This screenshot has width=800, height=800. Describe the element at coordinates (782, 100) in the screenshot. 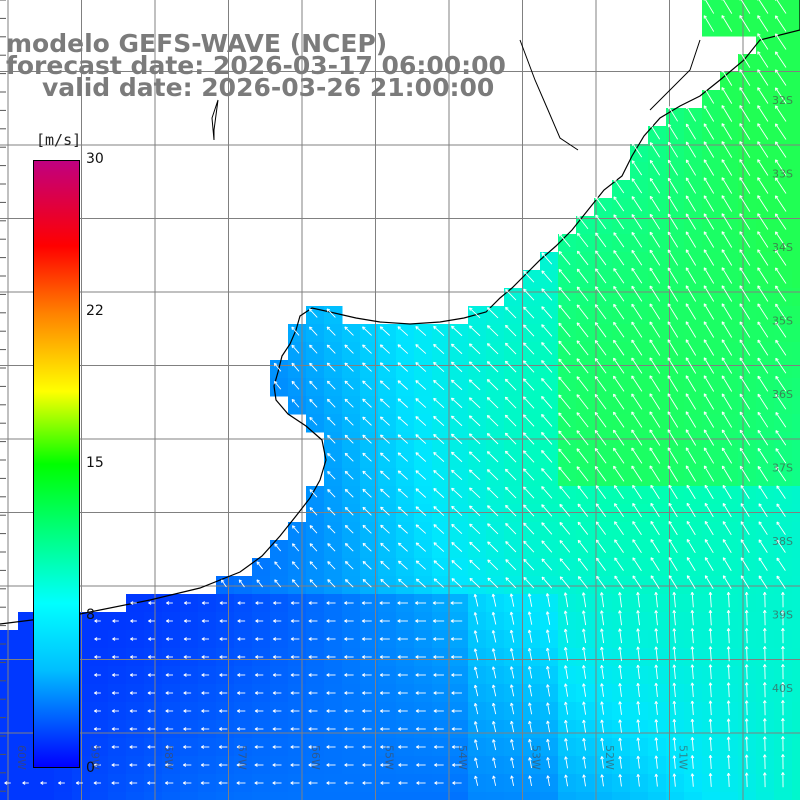

I see `lat-label: 32S` at that location.